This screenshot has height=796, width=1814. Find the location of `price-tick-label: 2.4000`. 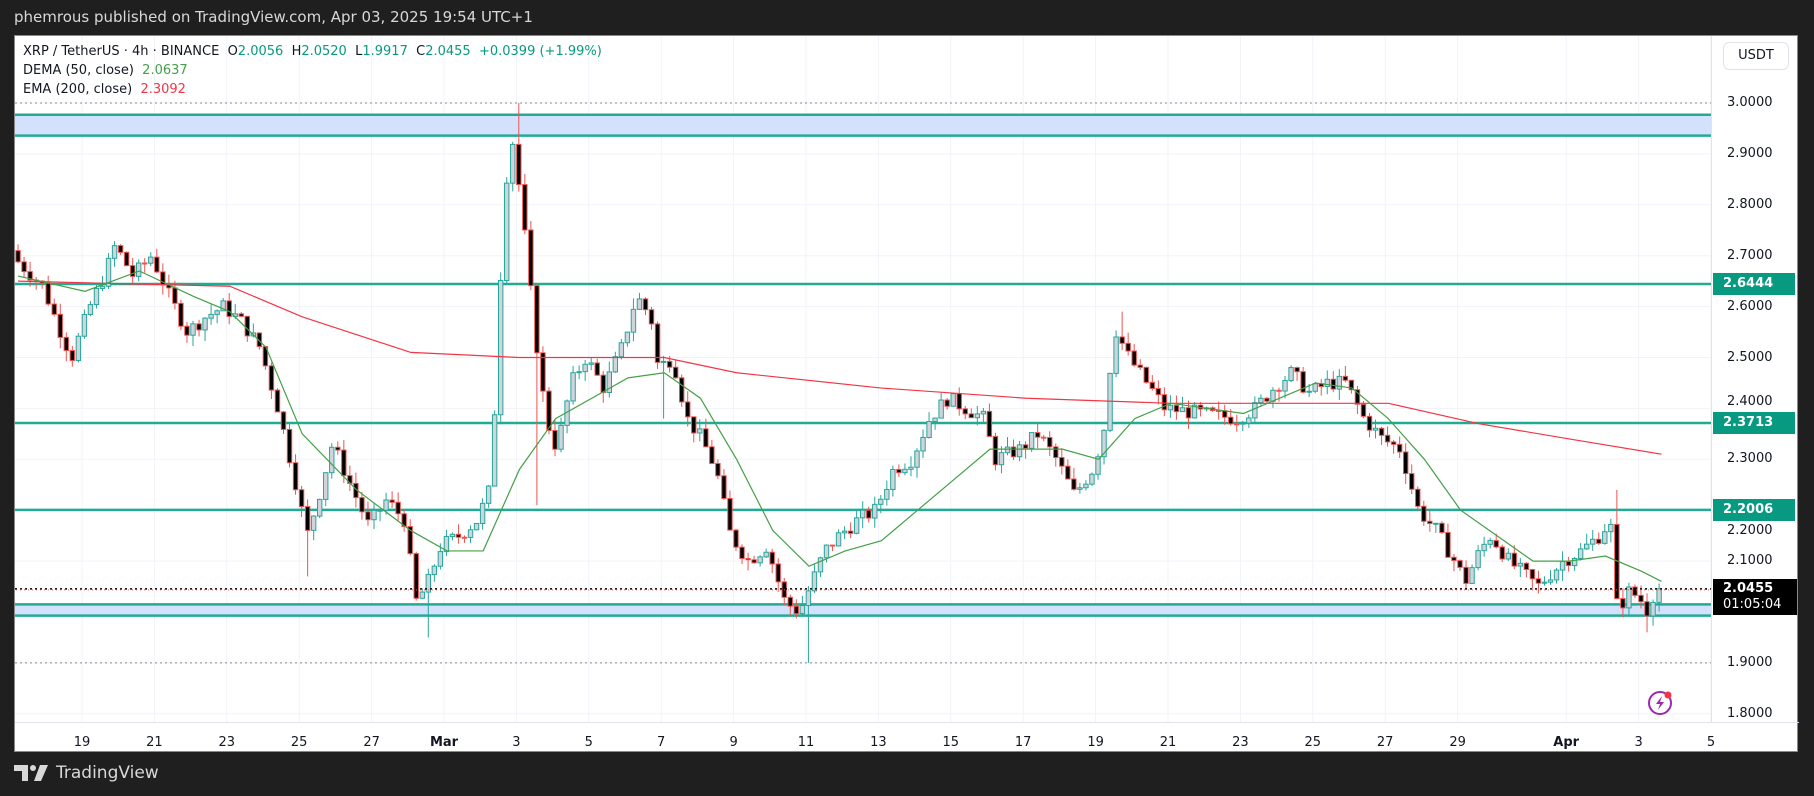

price-tick-label: 2.4000 is located at coordinates (1750, 401).